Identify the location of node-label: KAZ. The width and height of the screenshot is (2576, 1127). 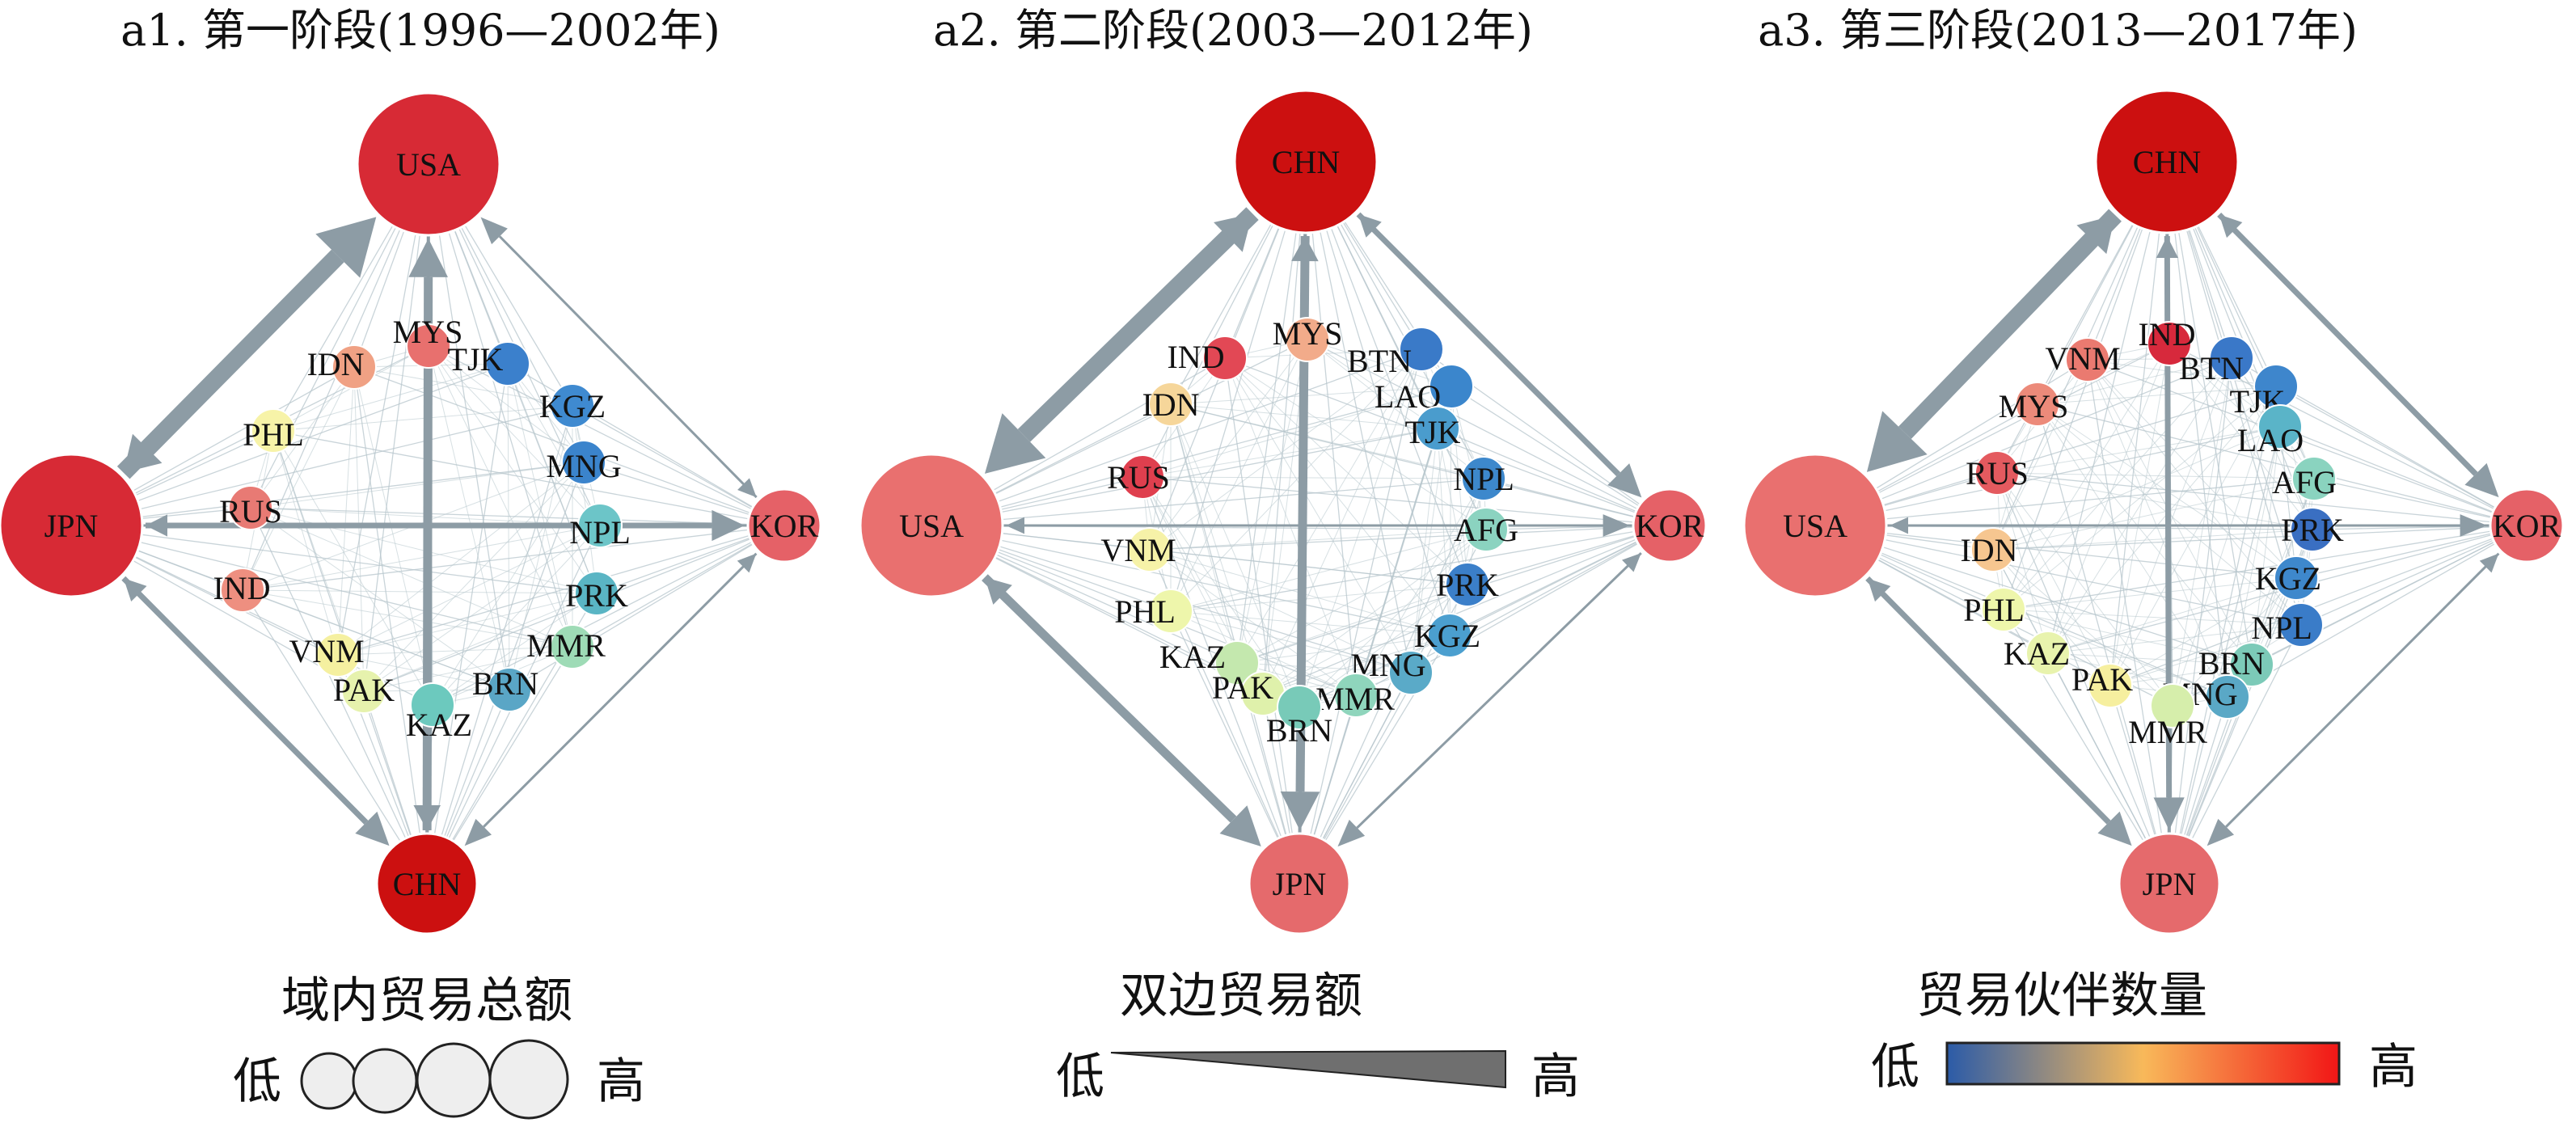
(1192, 657).